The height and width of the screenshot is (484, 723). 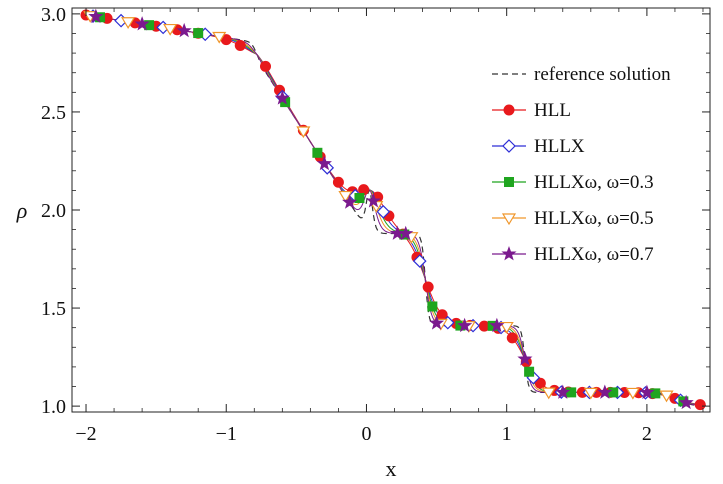 What do you see at coordinates (647, 434) in the screenshot?
I see `x-tick-label: 2` at bounding box center [647, 434].